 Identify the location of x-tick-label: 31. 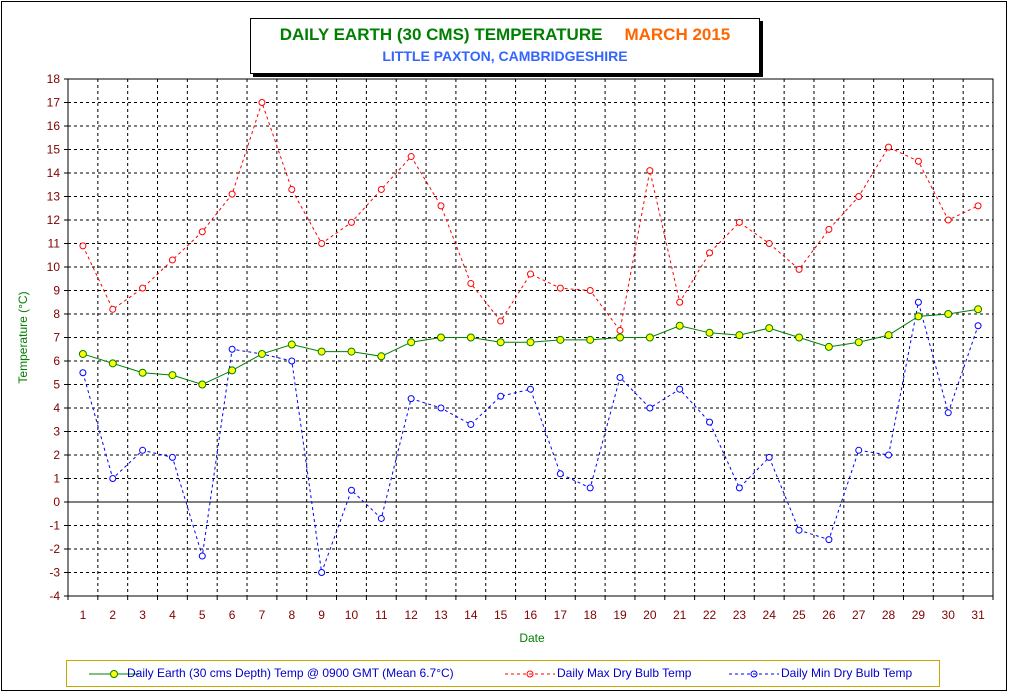
(978, 615).